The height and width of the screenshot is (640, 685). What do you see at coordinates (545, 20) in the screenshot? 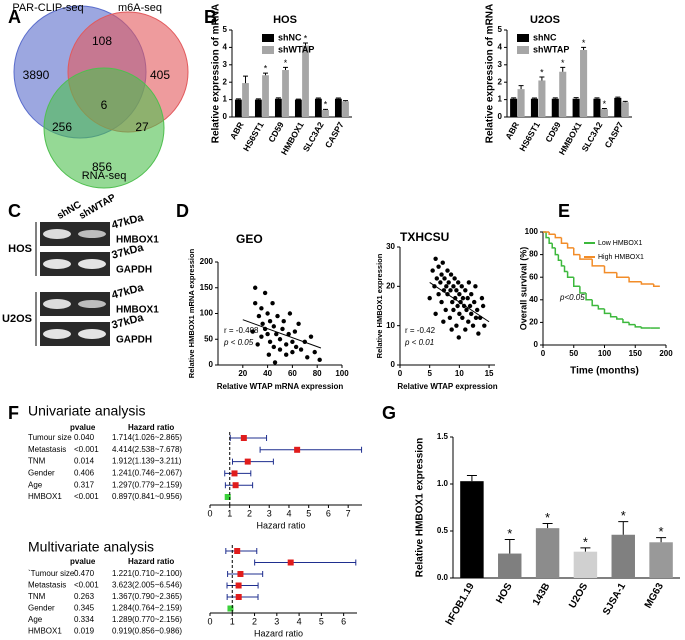
I see `chart-title: U2OS` at bounding box center [545, 20].